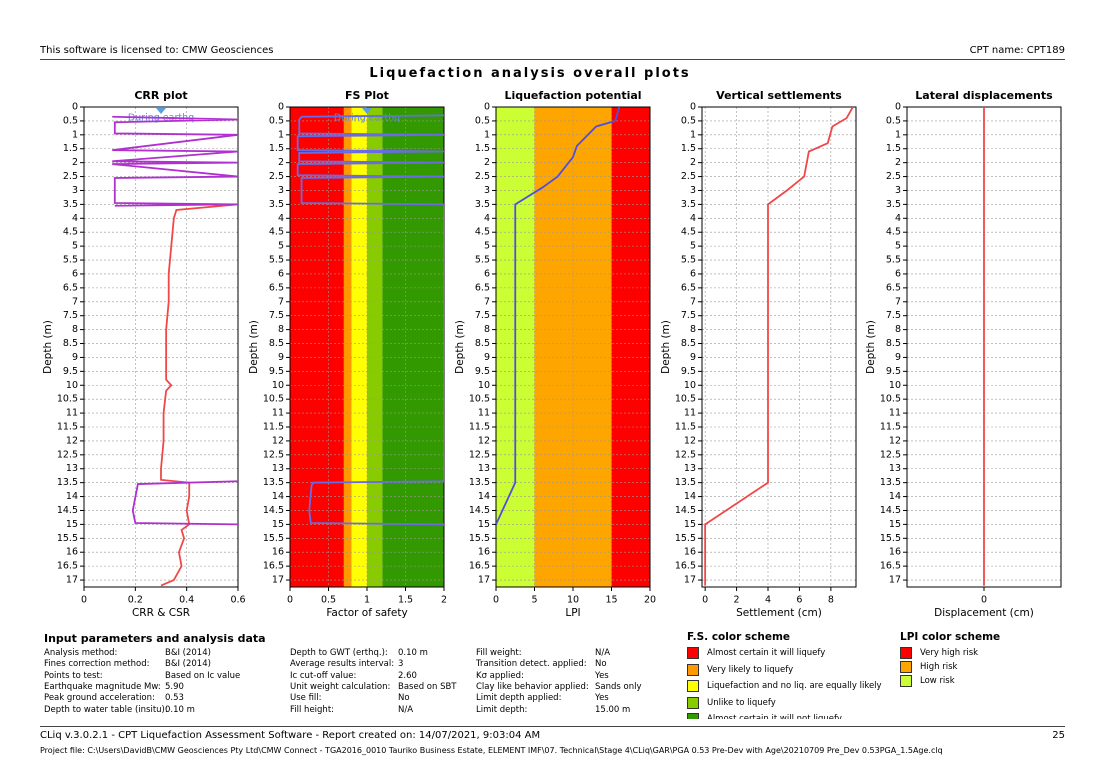 This screenshot has height=783, width=1107. What do you see at coordinates (180, 709) in the screenshot?
I see `param-value: 0.10 m` at bounding box center [180, 709].